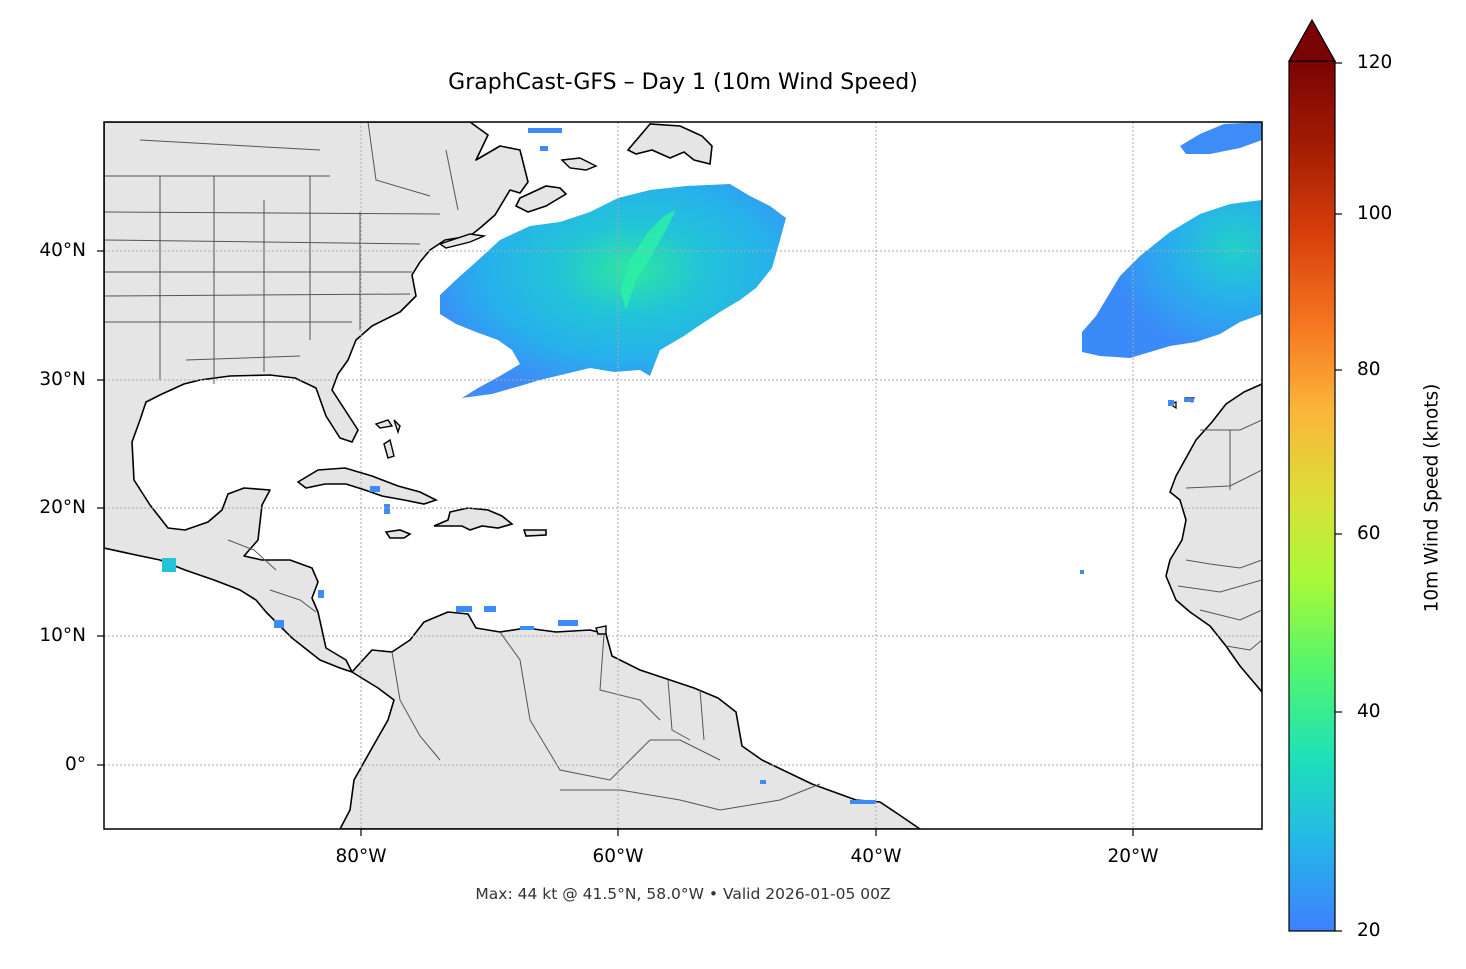 This screenshot has height=969, width=1466. Describe the element at coordinates (1312, 496) in the screenshot. I see `colorbar` at that location.